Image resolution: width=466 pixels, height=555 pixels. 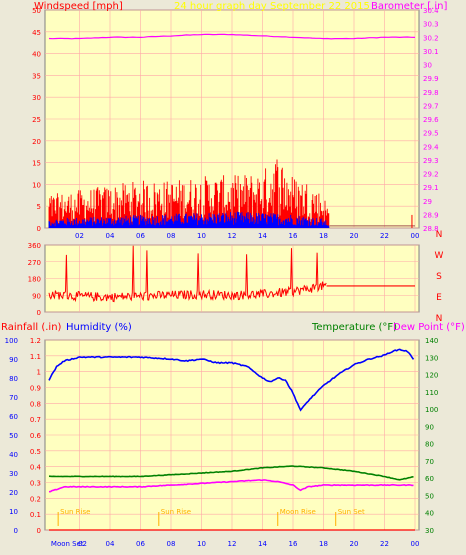 I want to click on temp-y-tick: 120, so click(x=431, y=376).